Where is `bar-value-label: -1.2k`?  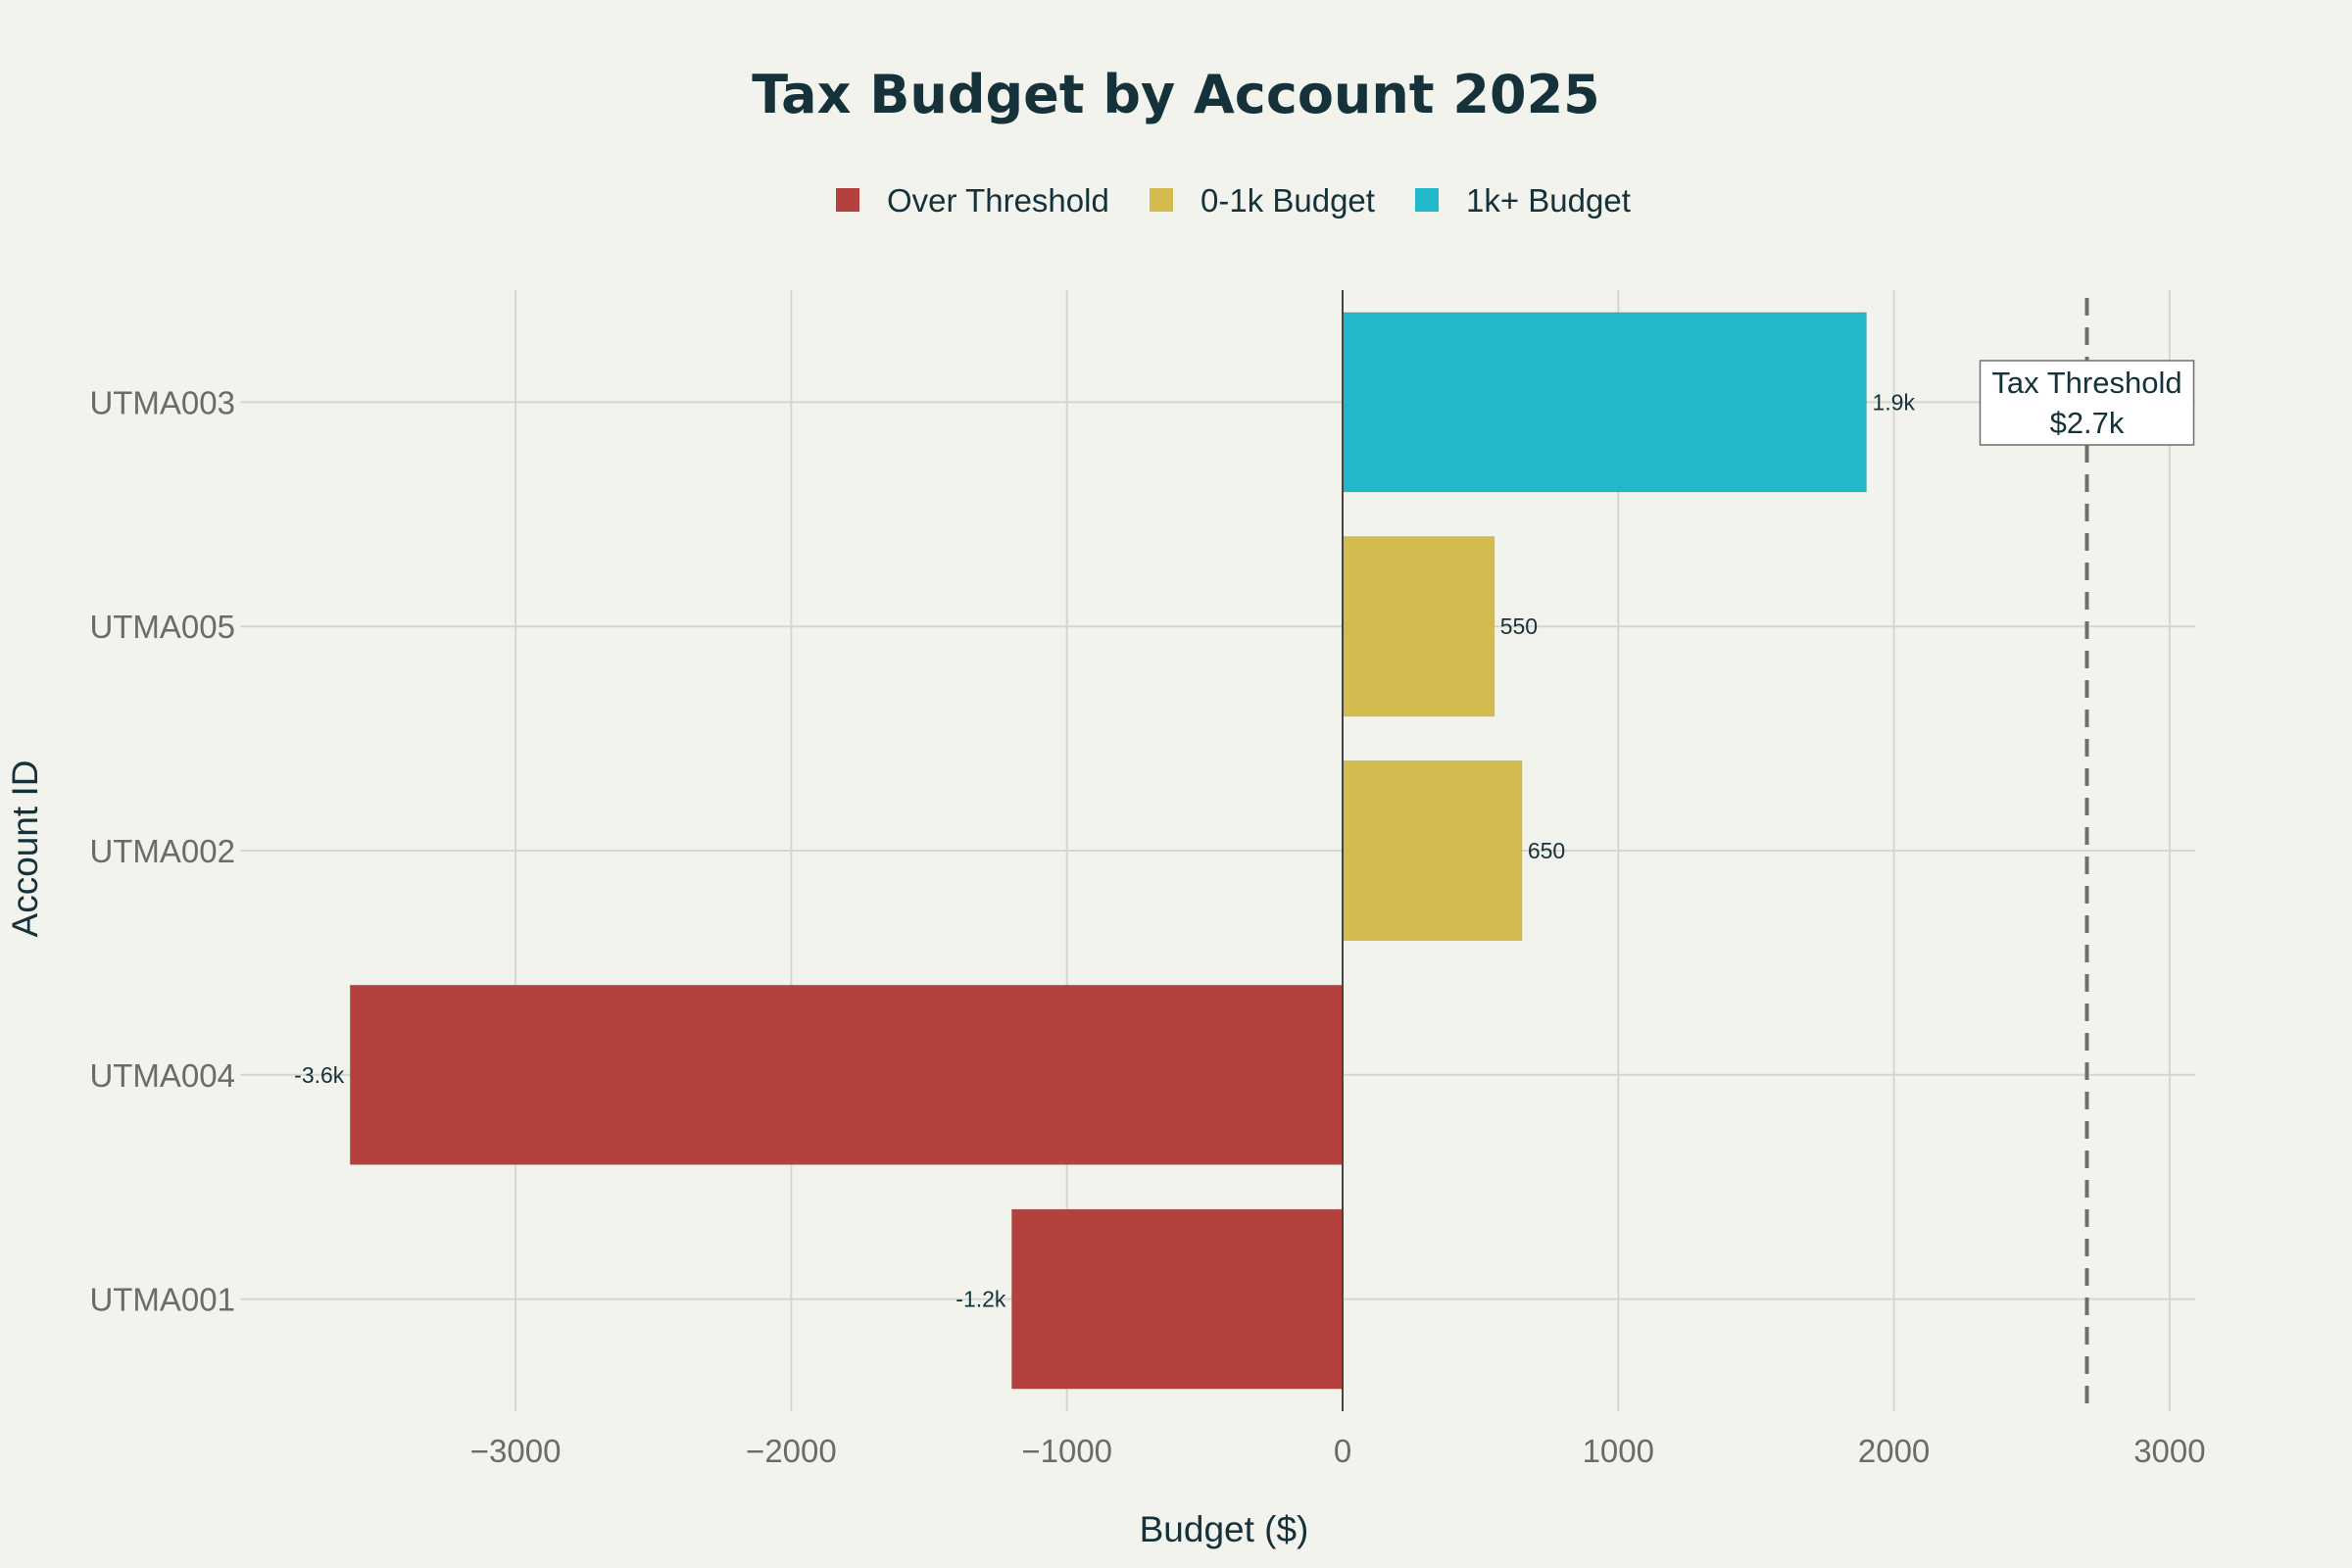 bar-value-label: -1.2k is located at coordinates (981, 1299).